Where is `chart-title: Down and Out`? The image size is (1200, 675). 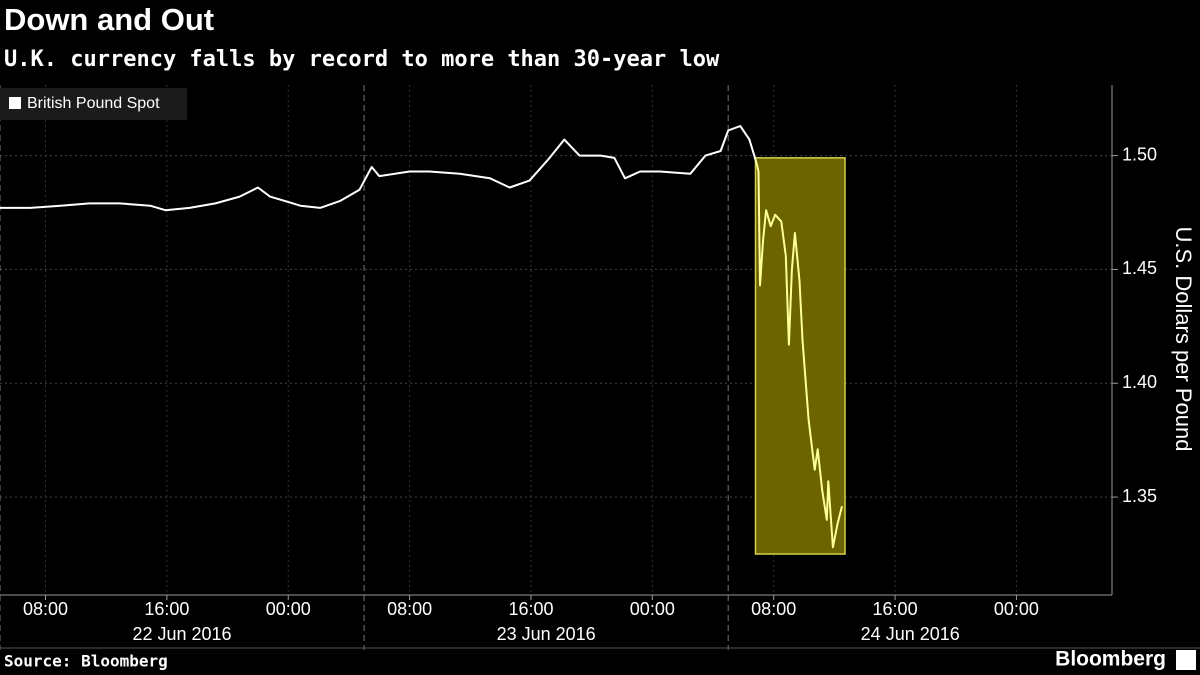 chart-title: Down and Out is located at coordinates (109, 19).